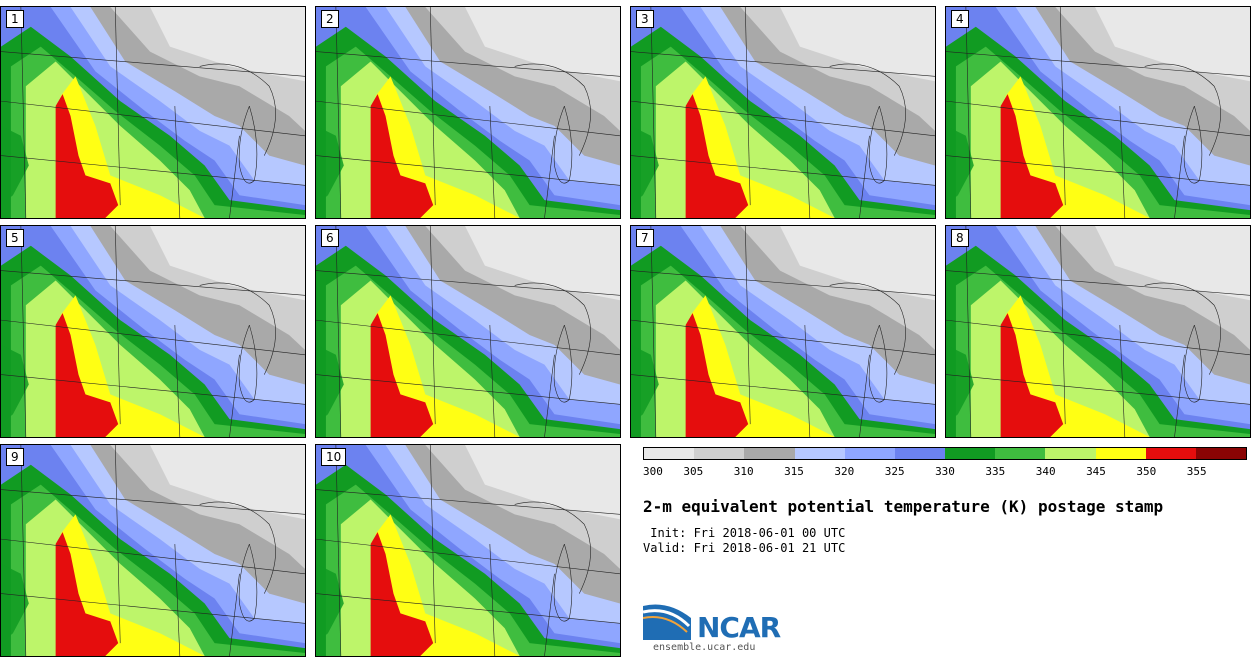 The width and height of the screenshot is (1260, 657). Describe the element at coordinates (945, 453) in the screenshot. I see `colorbar` at that location.